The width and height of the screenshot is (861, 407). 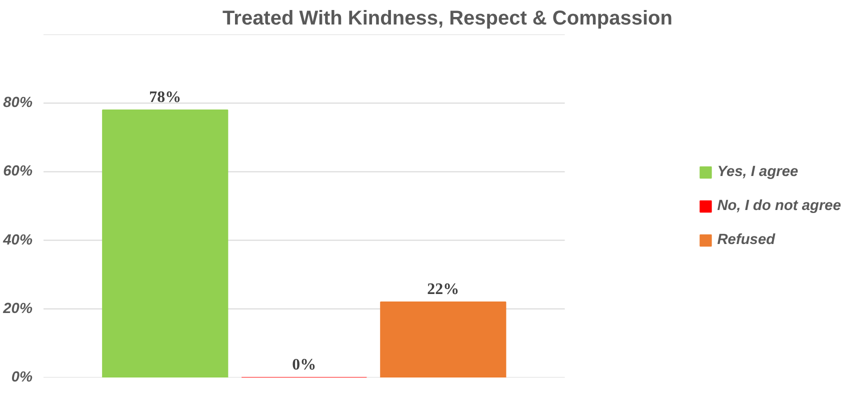 I want to click on chart-title: Treated With Kindness, Respect & Compassion, so click(x=447, y=19).